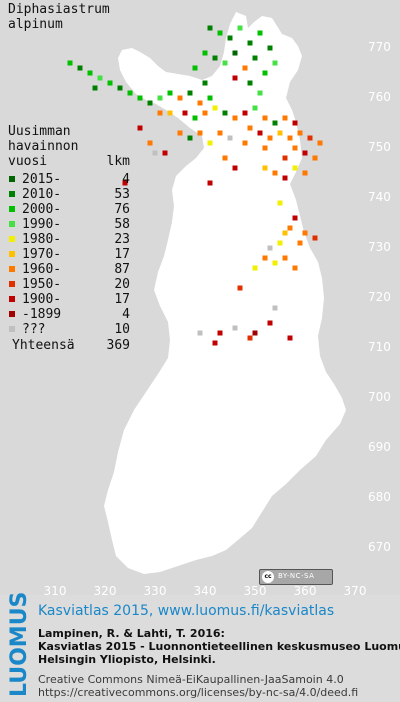 The width and height of the screenshot is (400, 702). I want to click on cc-license-badge: cc BY-NC-SA, so click(296, 577).